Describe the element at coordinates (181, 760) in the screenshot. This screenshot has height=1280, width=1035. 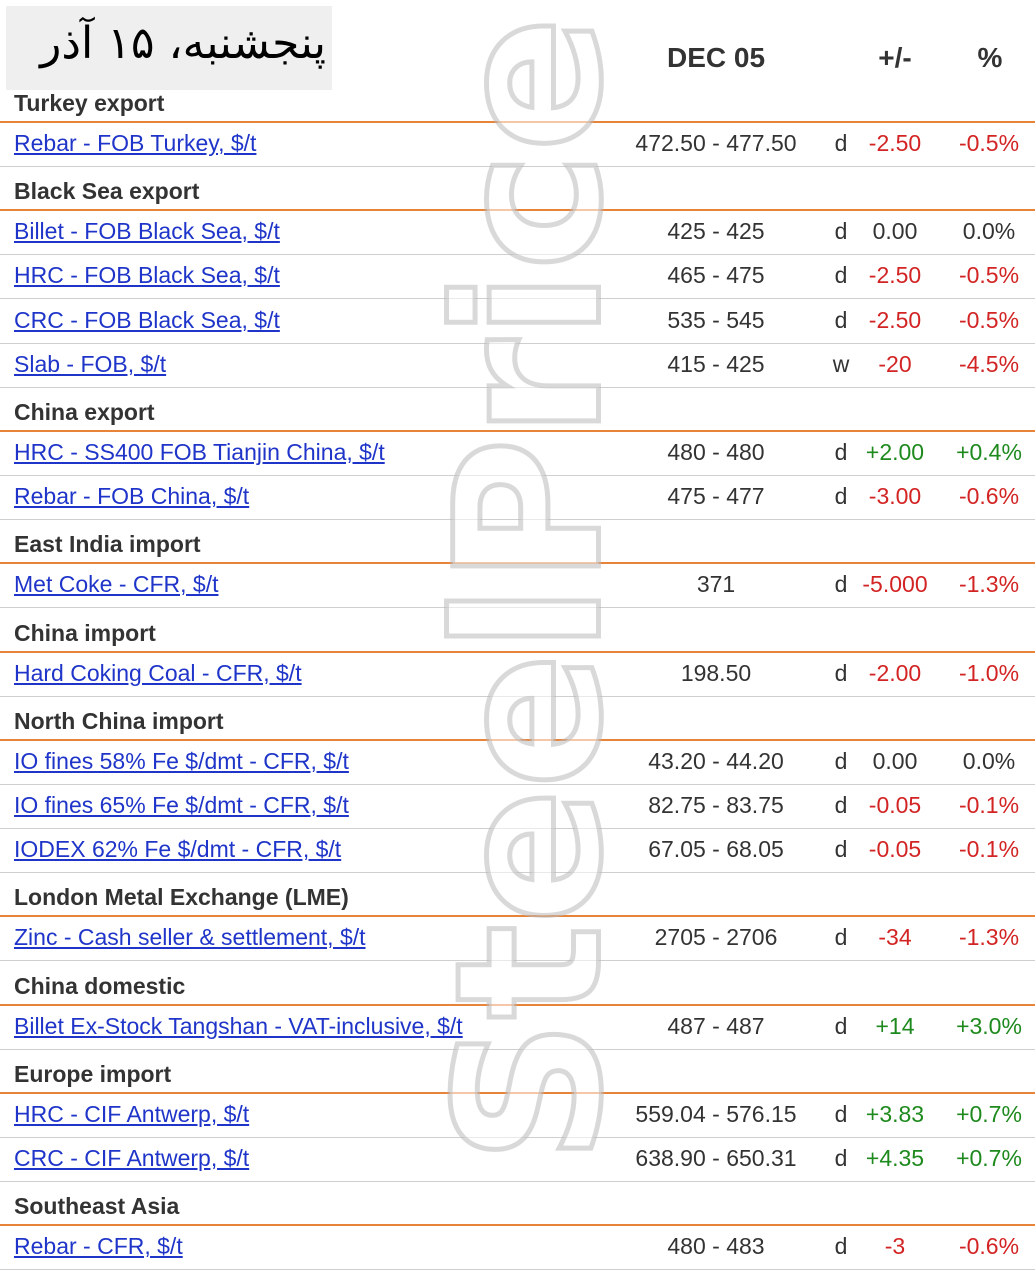
I see `product-link: IO fines 58% Fe $/dmt - CFR, $/t` at that location.